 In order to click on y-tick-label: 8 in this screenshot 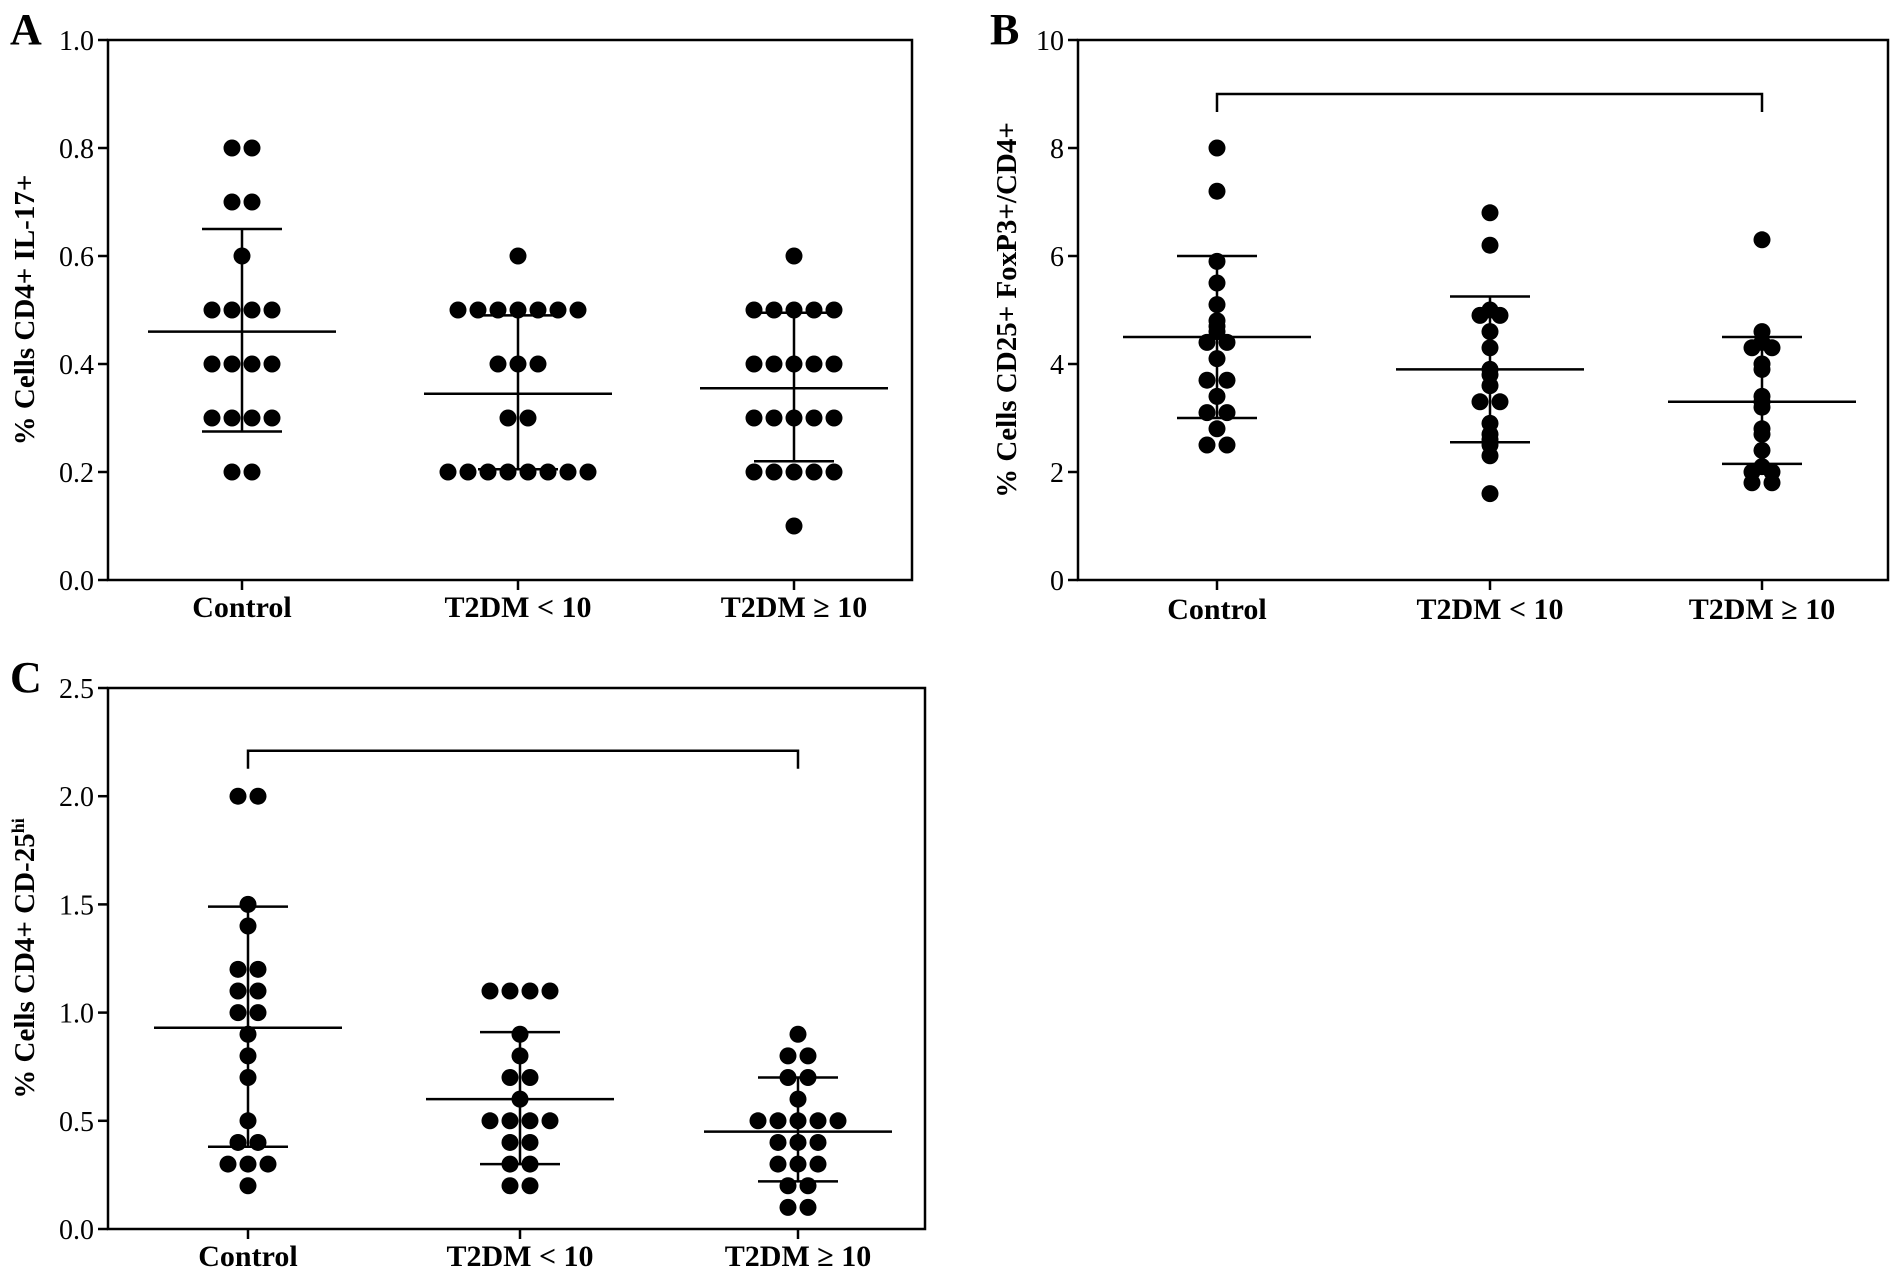, I will do `click(1057, 149)`.